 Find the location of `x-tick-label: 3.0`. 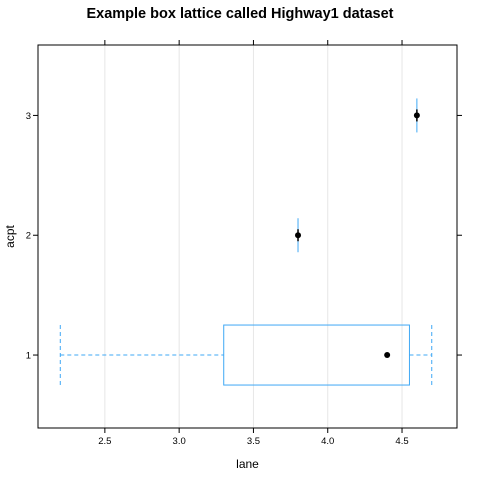

x-tick-label: 3.0 is located at coordinates (179, 441).